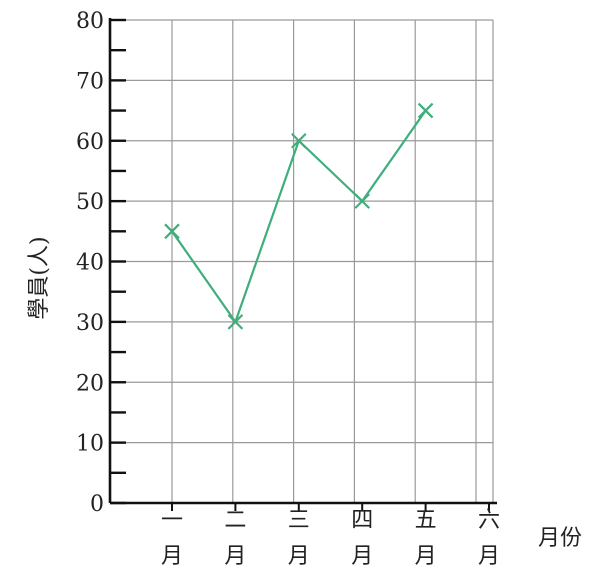 This screenshot has width=592, height=573. What do you see at coordinates (235, 520) in the screenshot?
I see `x-category-label: 二` at bounding box center [235, 520].